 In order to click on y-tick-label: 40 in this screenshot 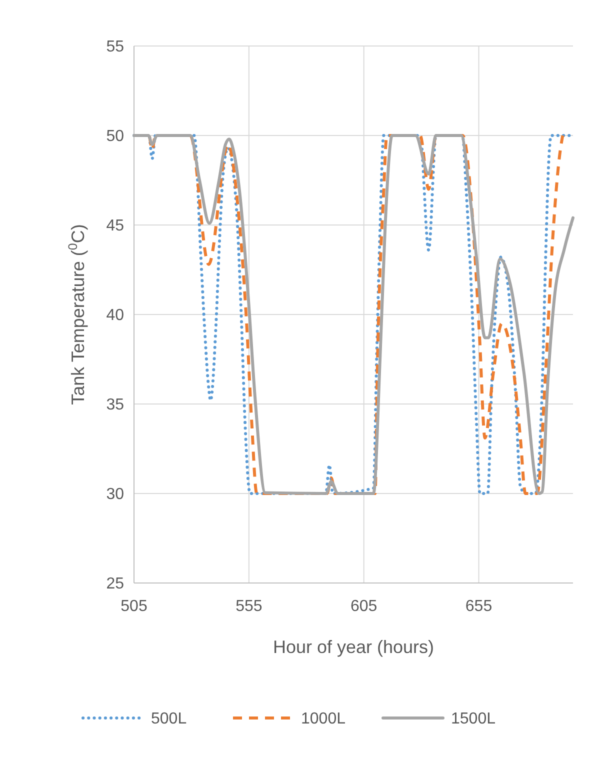, I will do `click(115, 315)`.